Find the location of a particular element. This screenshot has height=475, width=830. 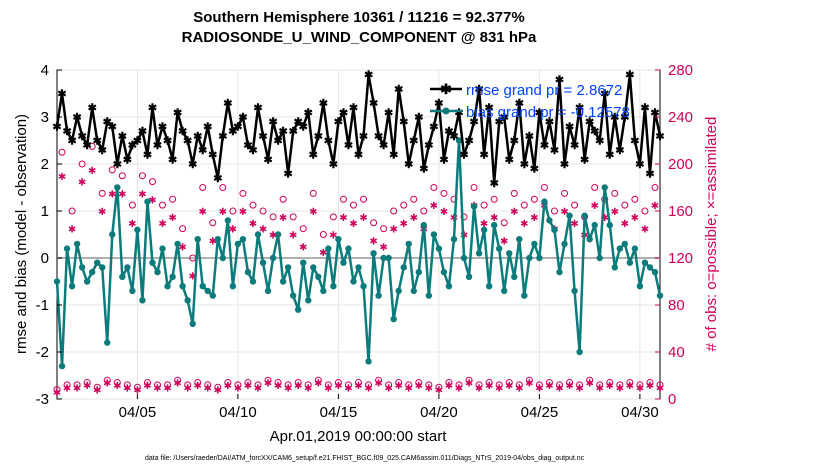

x-tick-label: 04/25 is located at coordinates (540, 412).